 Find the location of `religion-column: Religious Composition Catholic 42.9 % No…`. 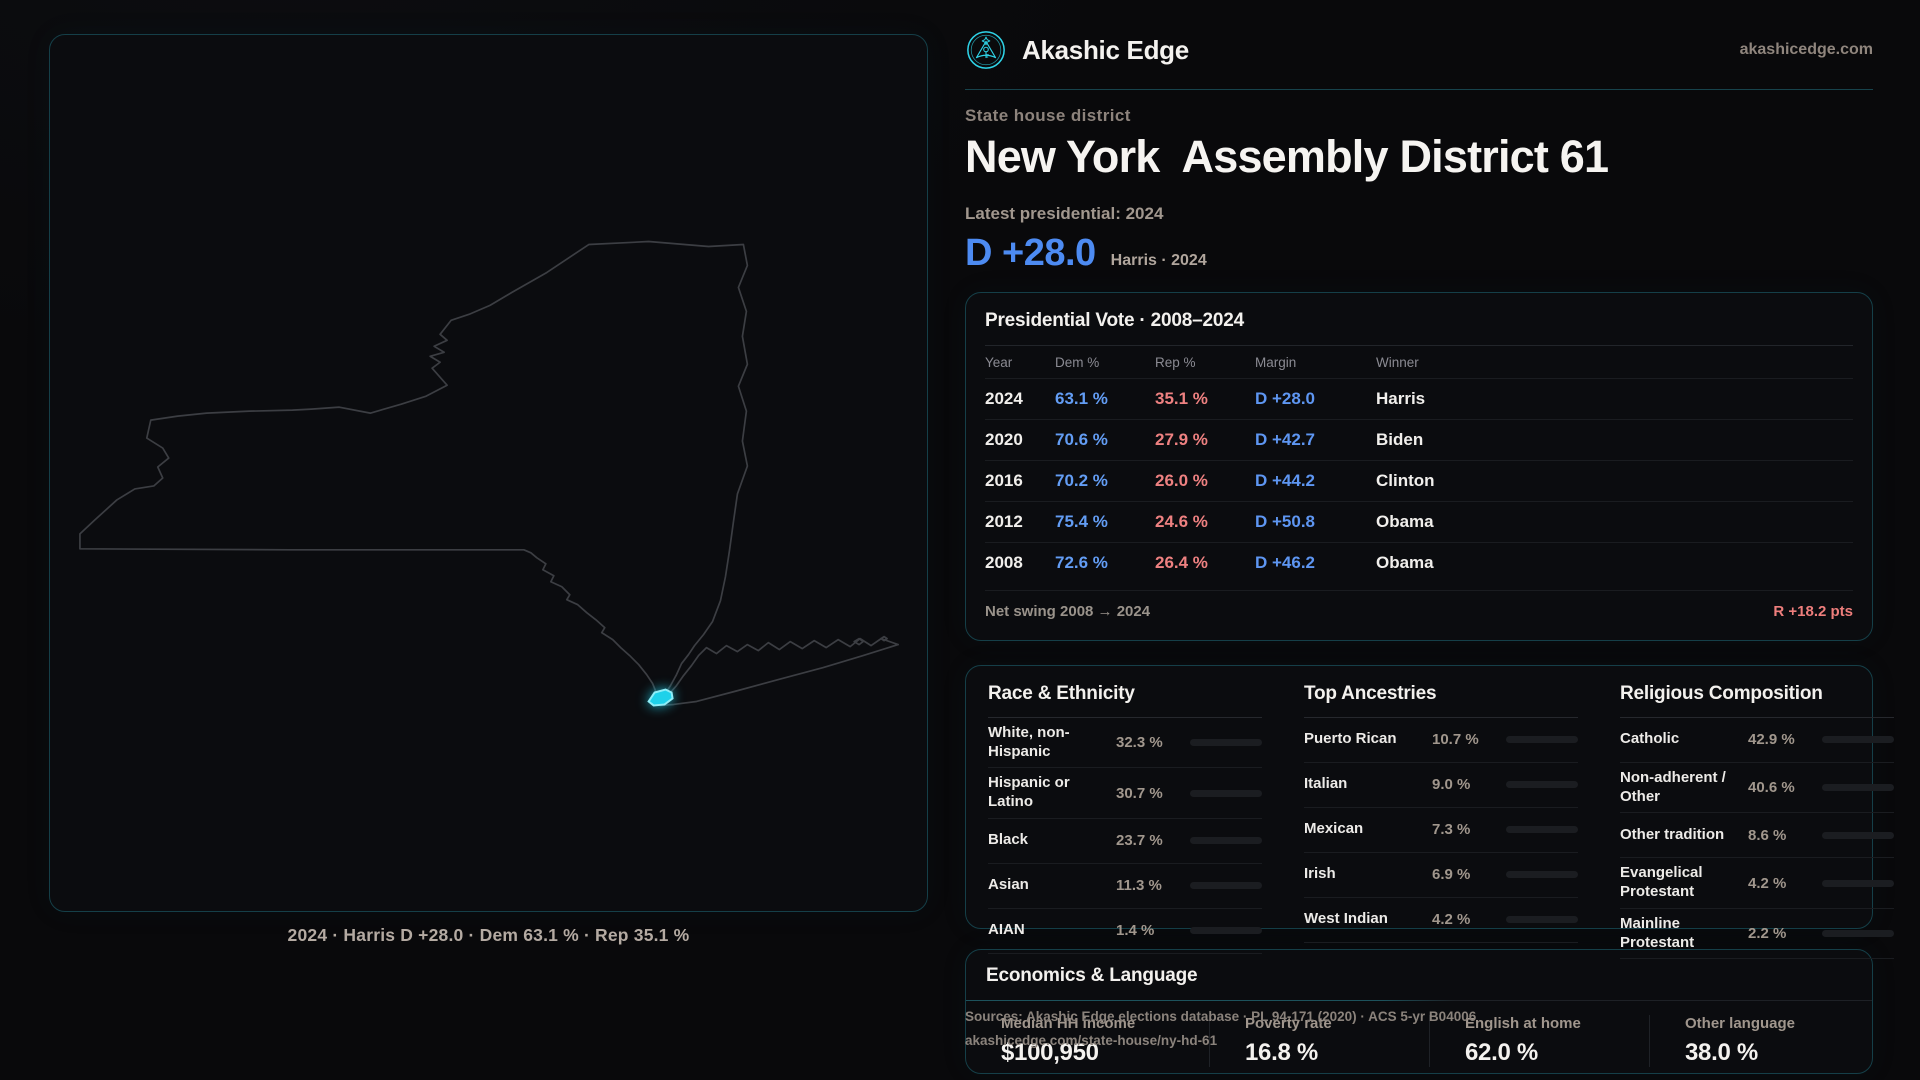

religion-column: Religious Composition Catholic 42.9 % No… is located at coordinates (1757, 821).